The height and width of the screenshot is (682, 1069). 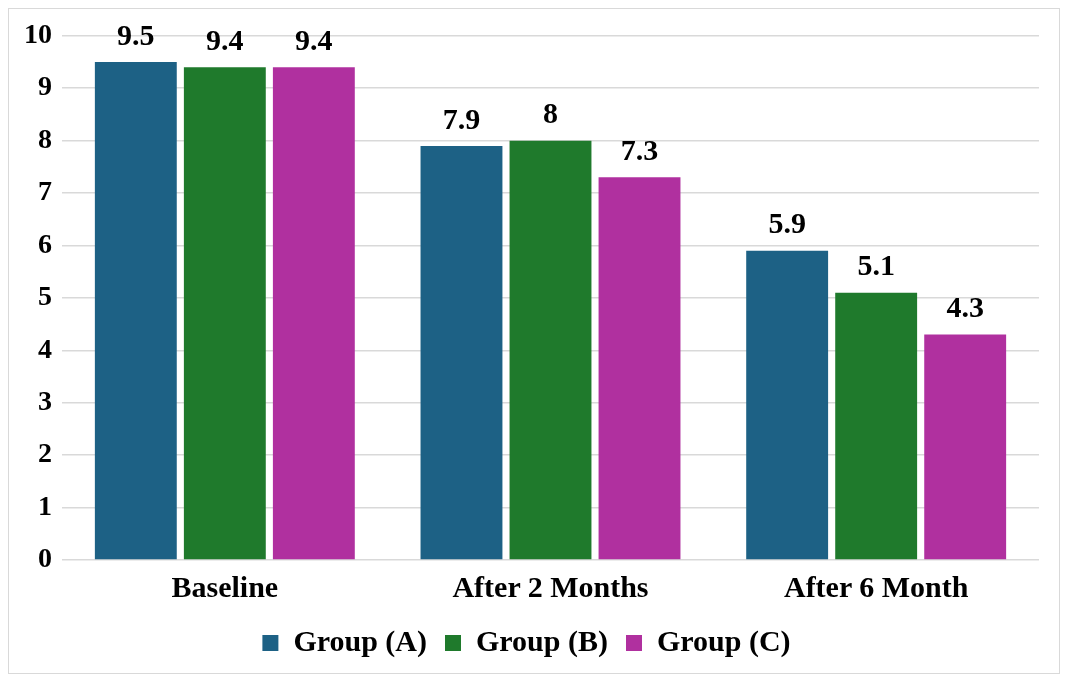 What do you see at coordinates (542, 640) in the screenshot?
I see `legend-label: Group (B)` at bounding box center [542, 640].